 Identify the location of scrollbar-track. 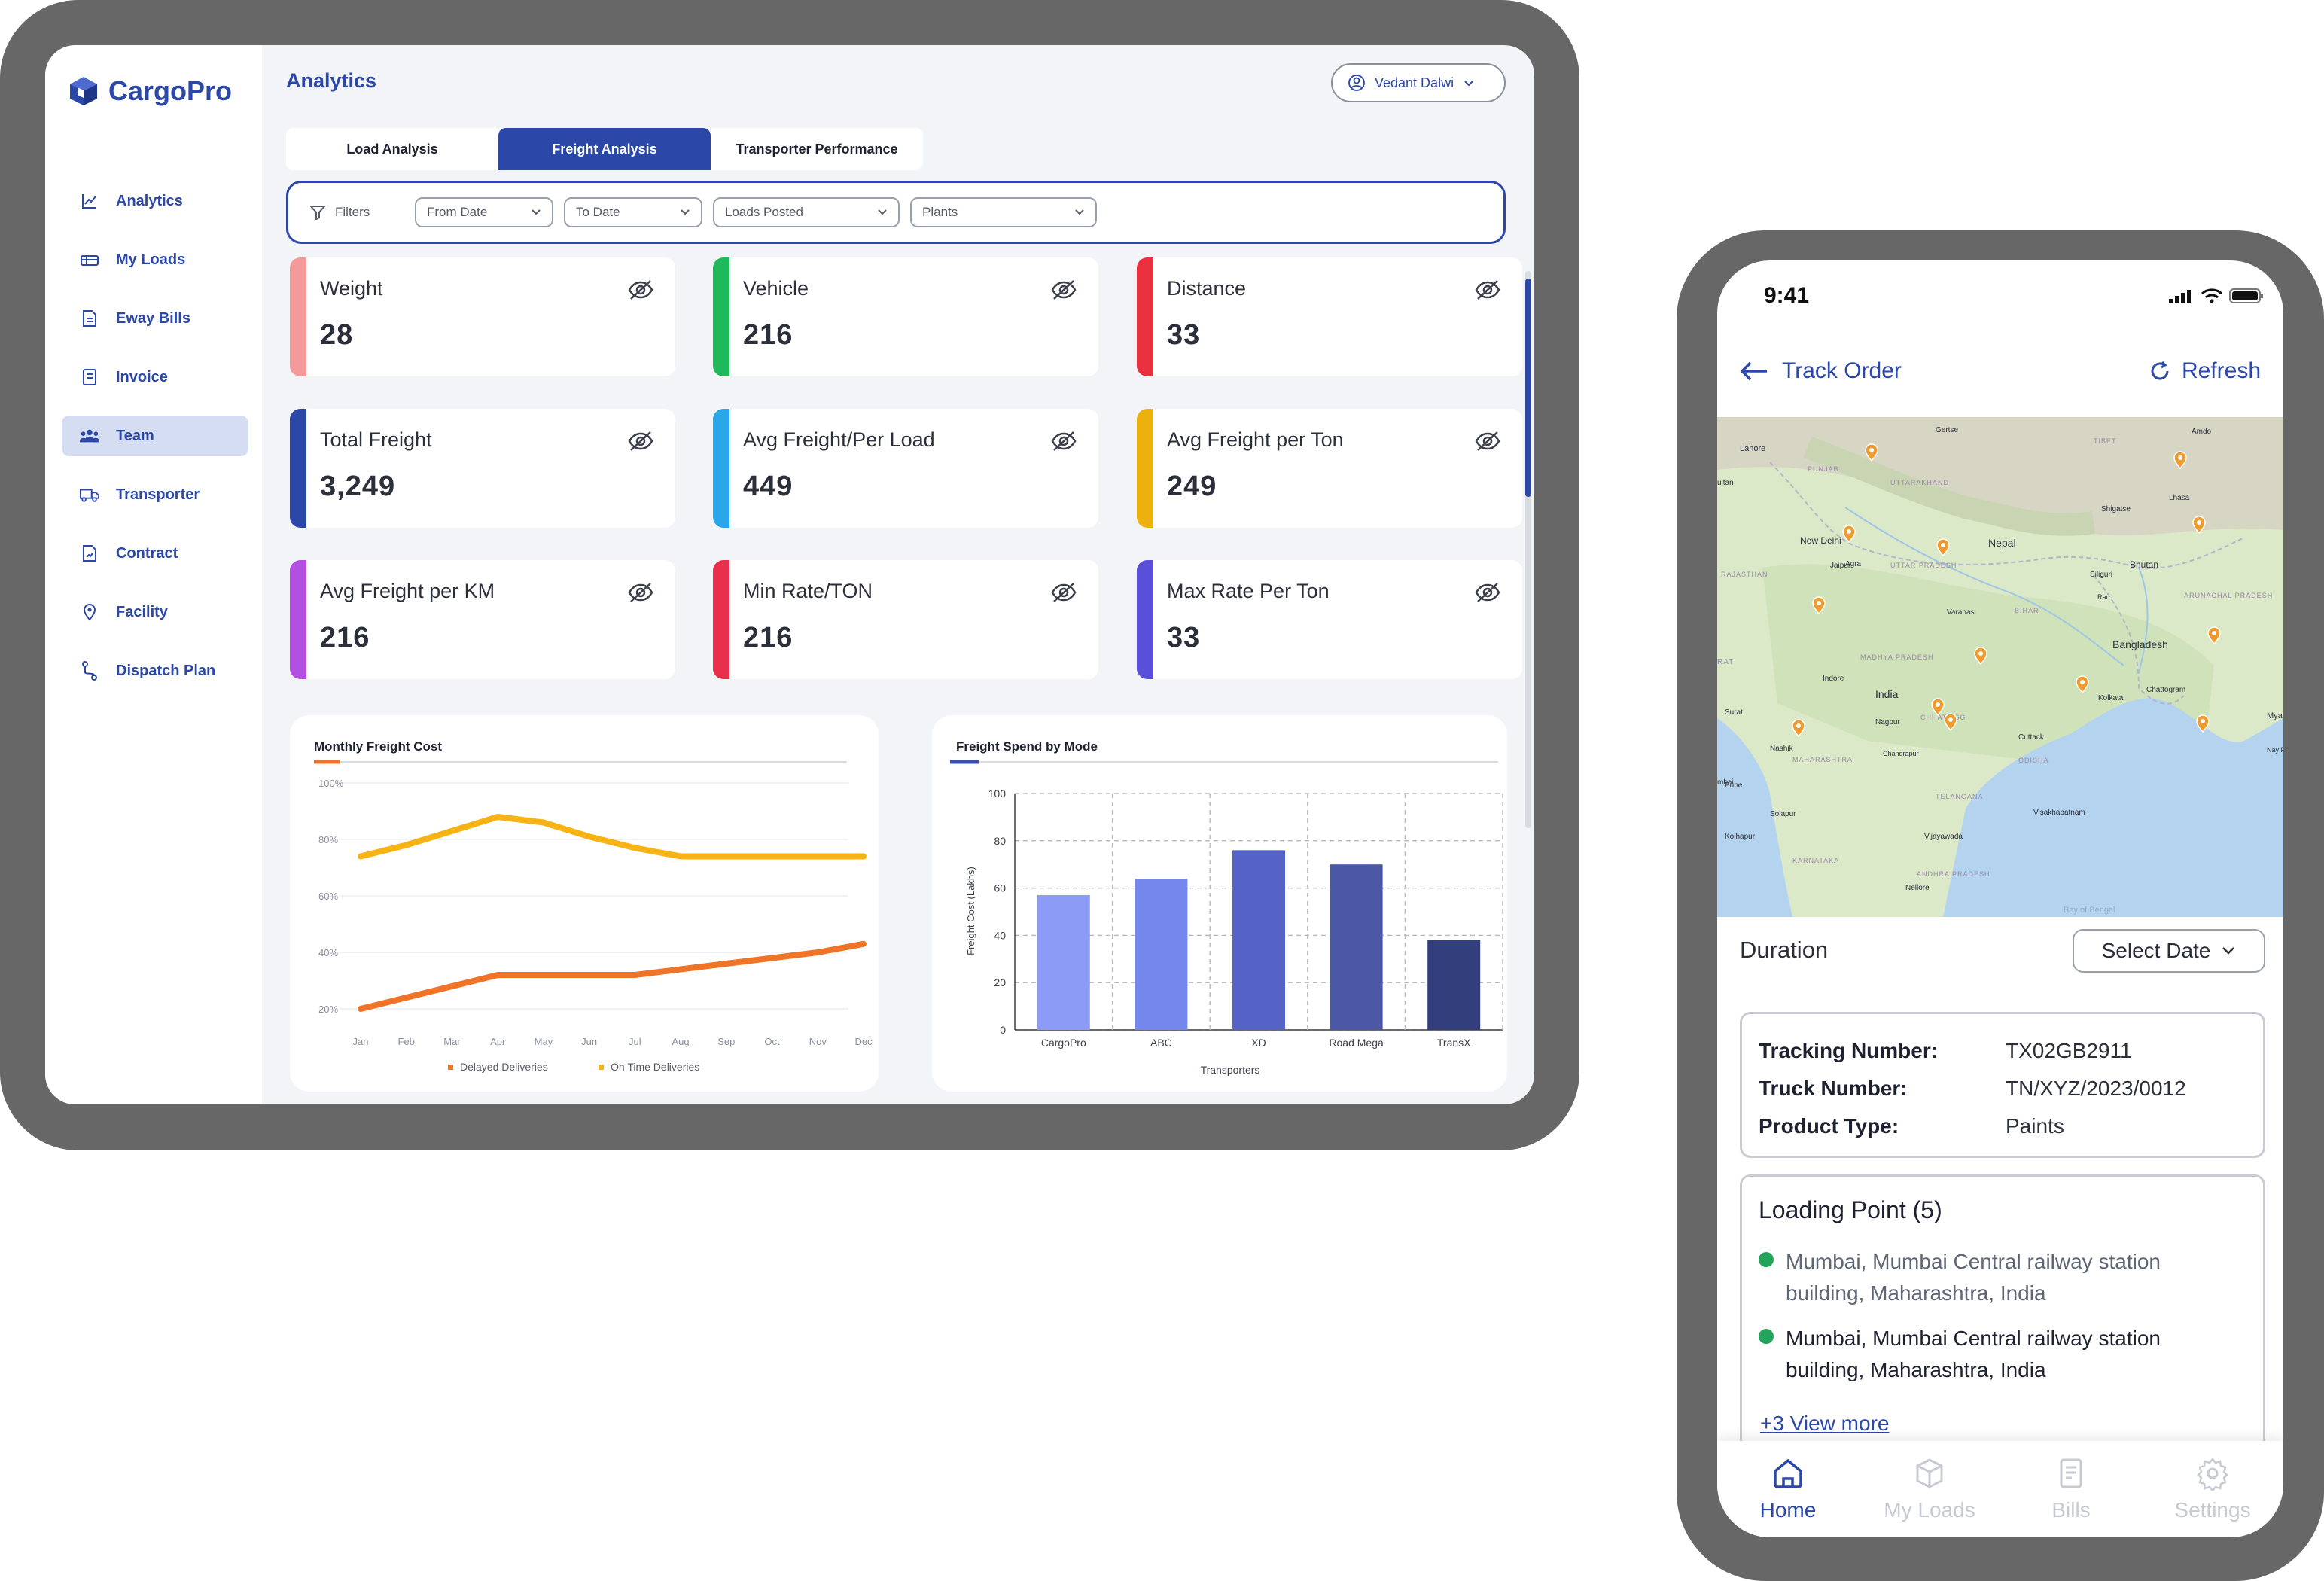
(1528, 550).